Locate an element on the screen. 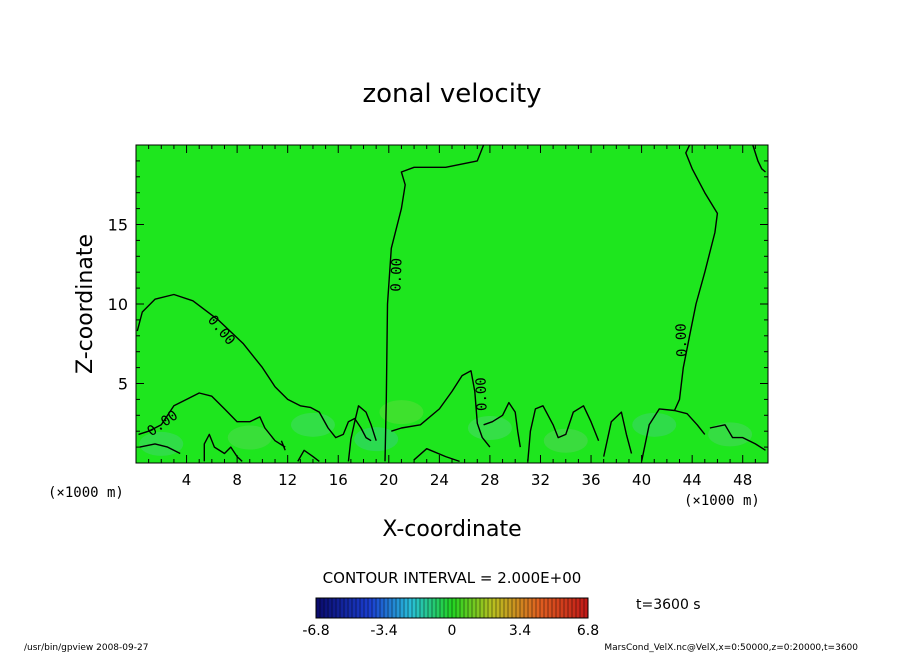  x-tick-label: 20 is located at coordinates (388, 480).